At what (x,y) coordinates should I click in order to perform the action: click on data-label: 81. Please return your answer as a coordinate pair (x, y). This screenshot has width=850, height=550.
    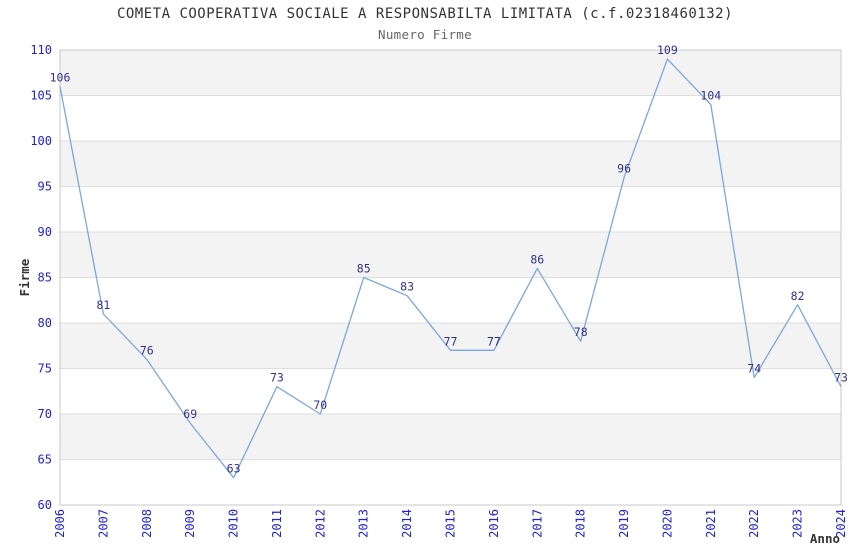
    Looking at the image, I should click on (103, 305).